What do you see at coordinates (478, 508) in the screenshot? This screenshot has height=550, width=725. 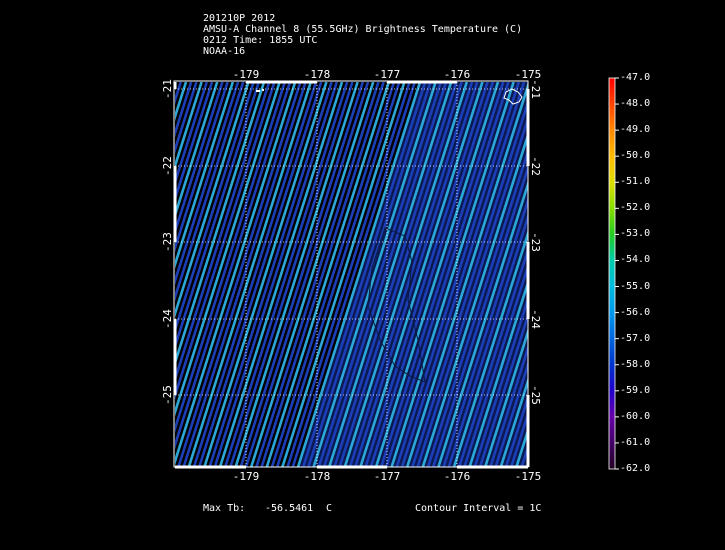 I see `contour-interval: Contour Interval = 1C` at bounding box center [478, 508].